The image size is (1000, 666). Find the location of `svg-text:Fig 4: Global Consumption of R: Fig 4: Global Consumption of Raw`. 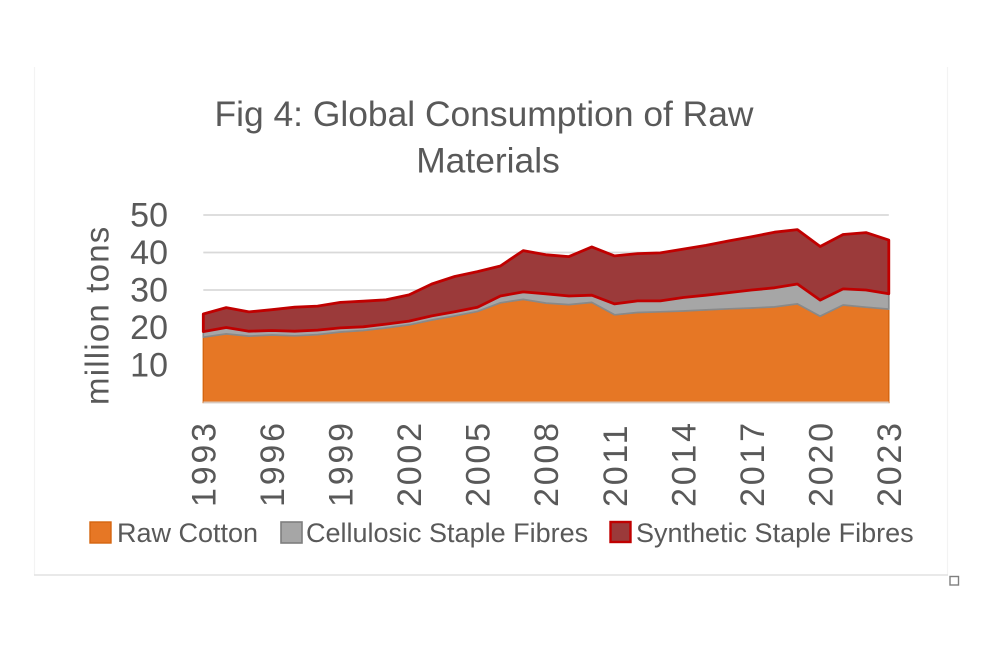

svg-text:Fig 4: Global Consumption of R: Fig 4: Global Consumption of Raw is located at coordinates (484, 114).